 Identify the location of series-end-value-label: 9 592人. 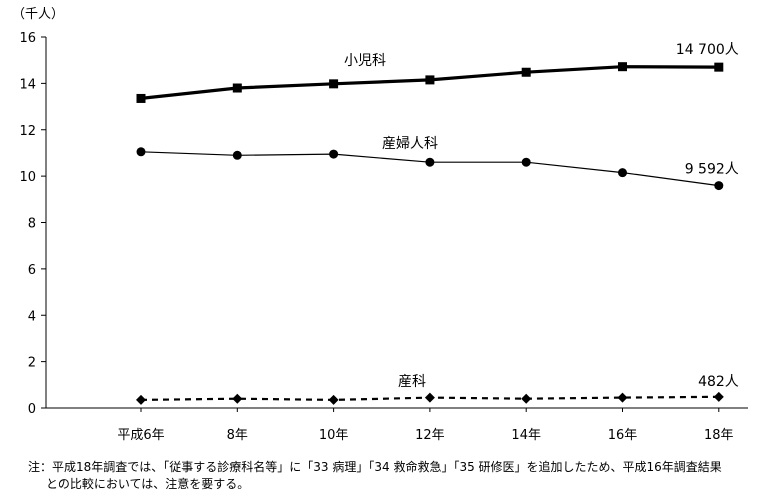
(712, 170).